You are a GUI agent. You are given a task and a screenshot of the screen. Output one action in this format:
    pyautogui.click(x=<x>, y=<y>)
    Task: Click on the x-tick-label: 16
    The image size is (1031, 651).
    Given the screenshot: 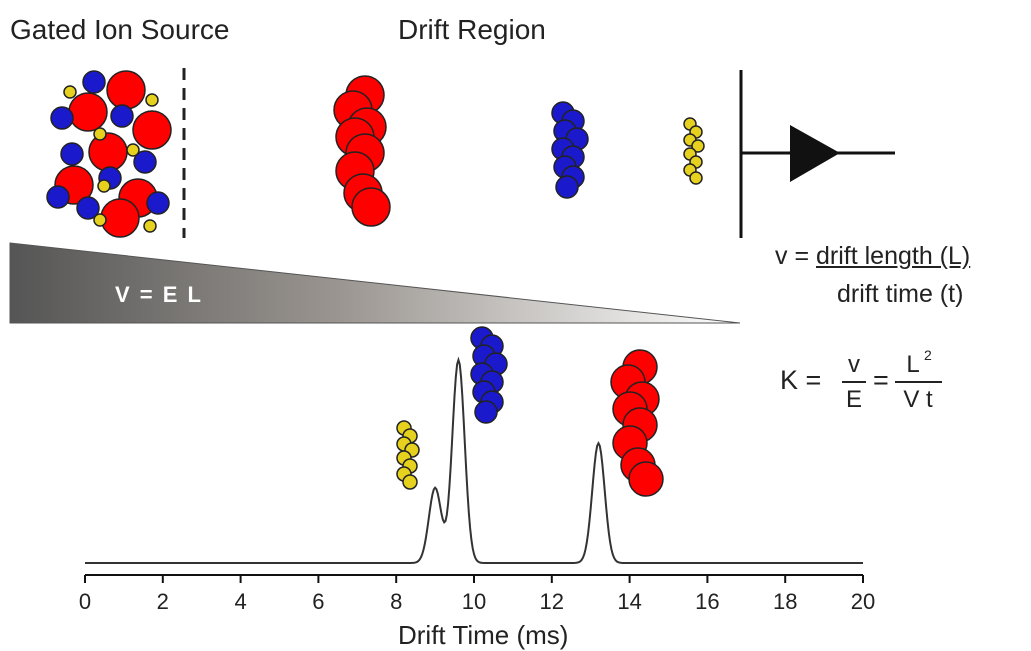 What is the action you would take?
    pyautogui.click(x=707, y=601)
    